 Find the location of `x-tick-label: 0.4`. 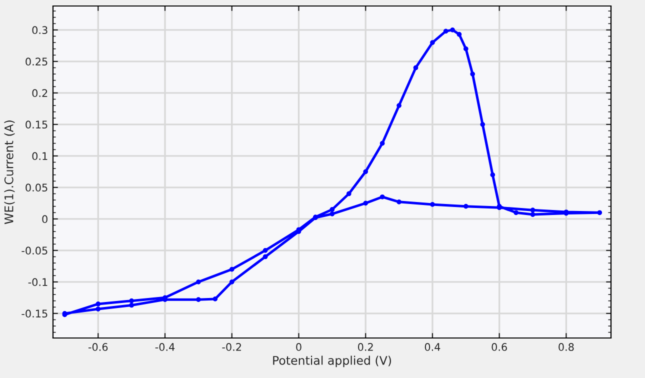

x-tick-label: 0.4 is located at coordinates (432, 347).